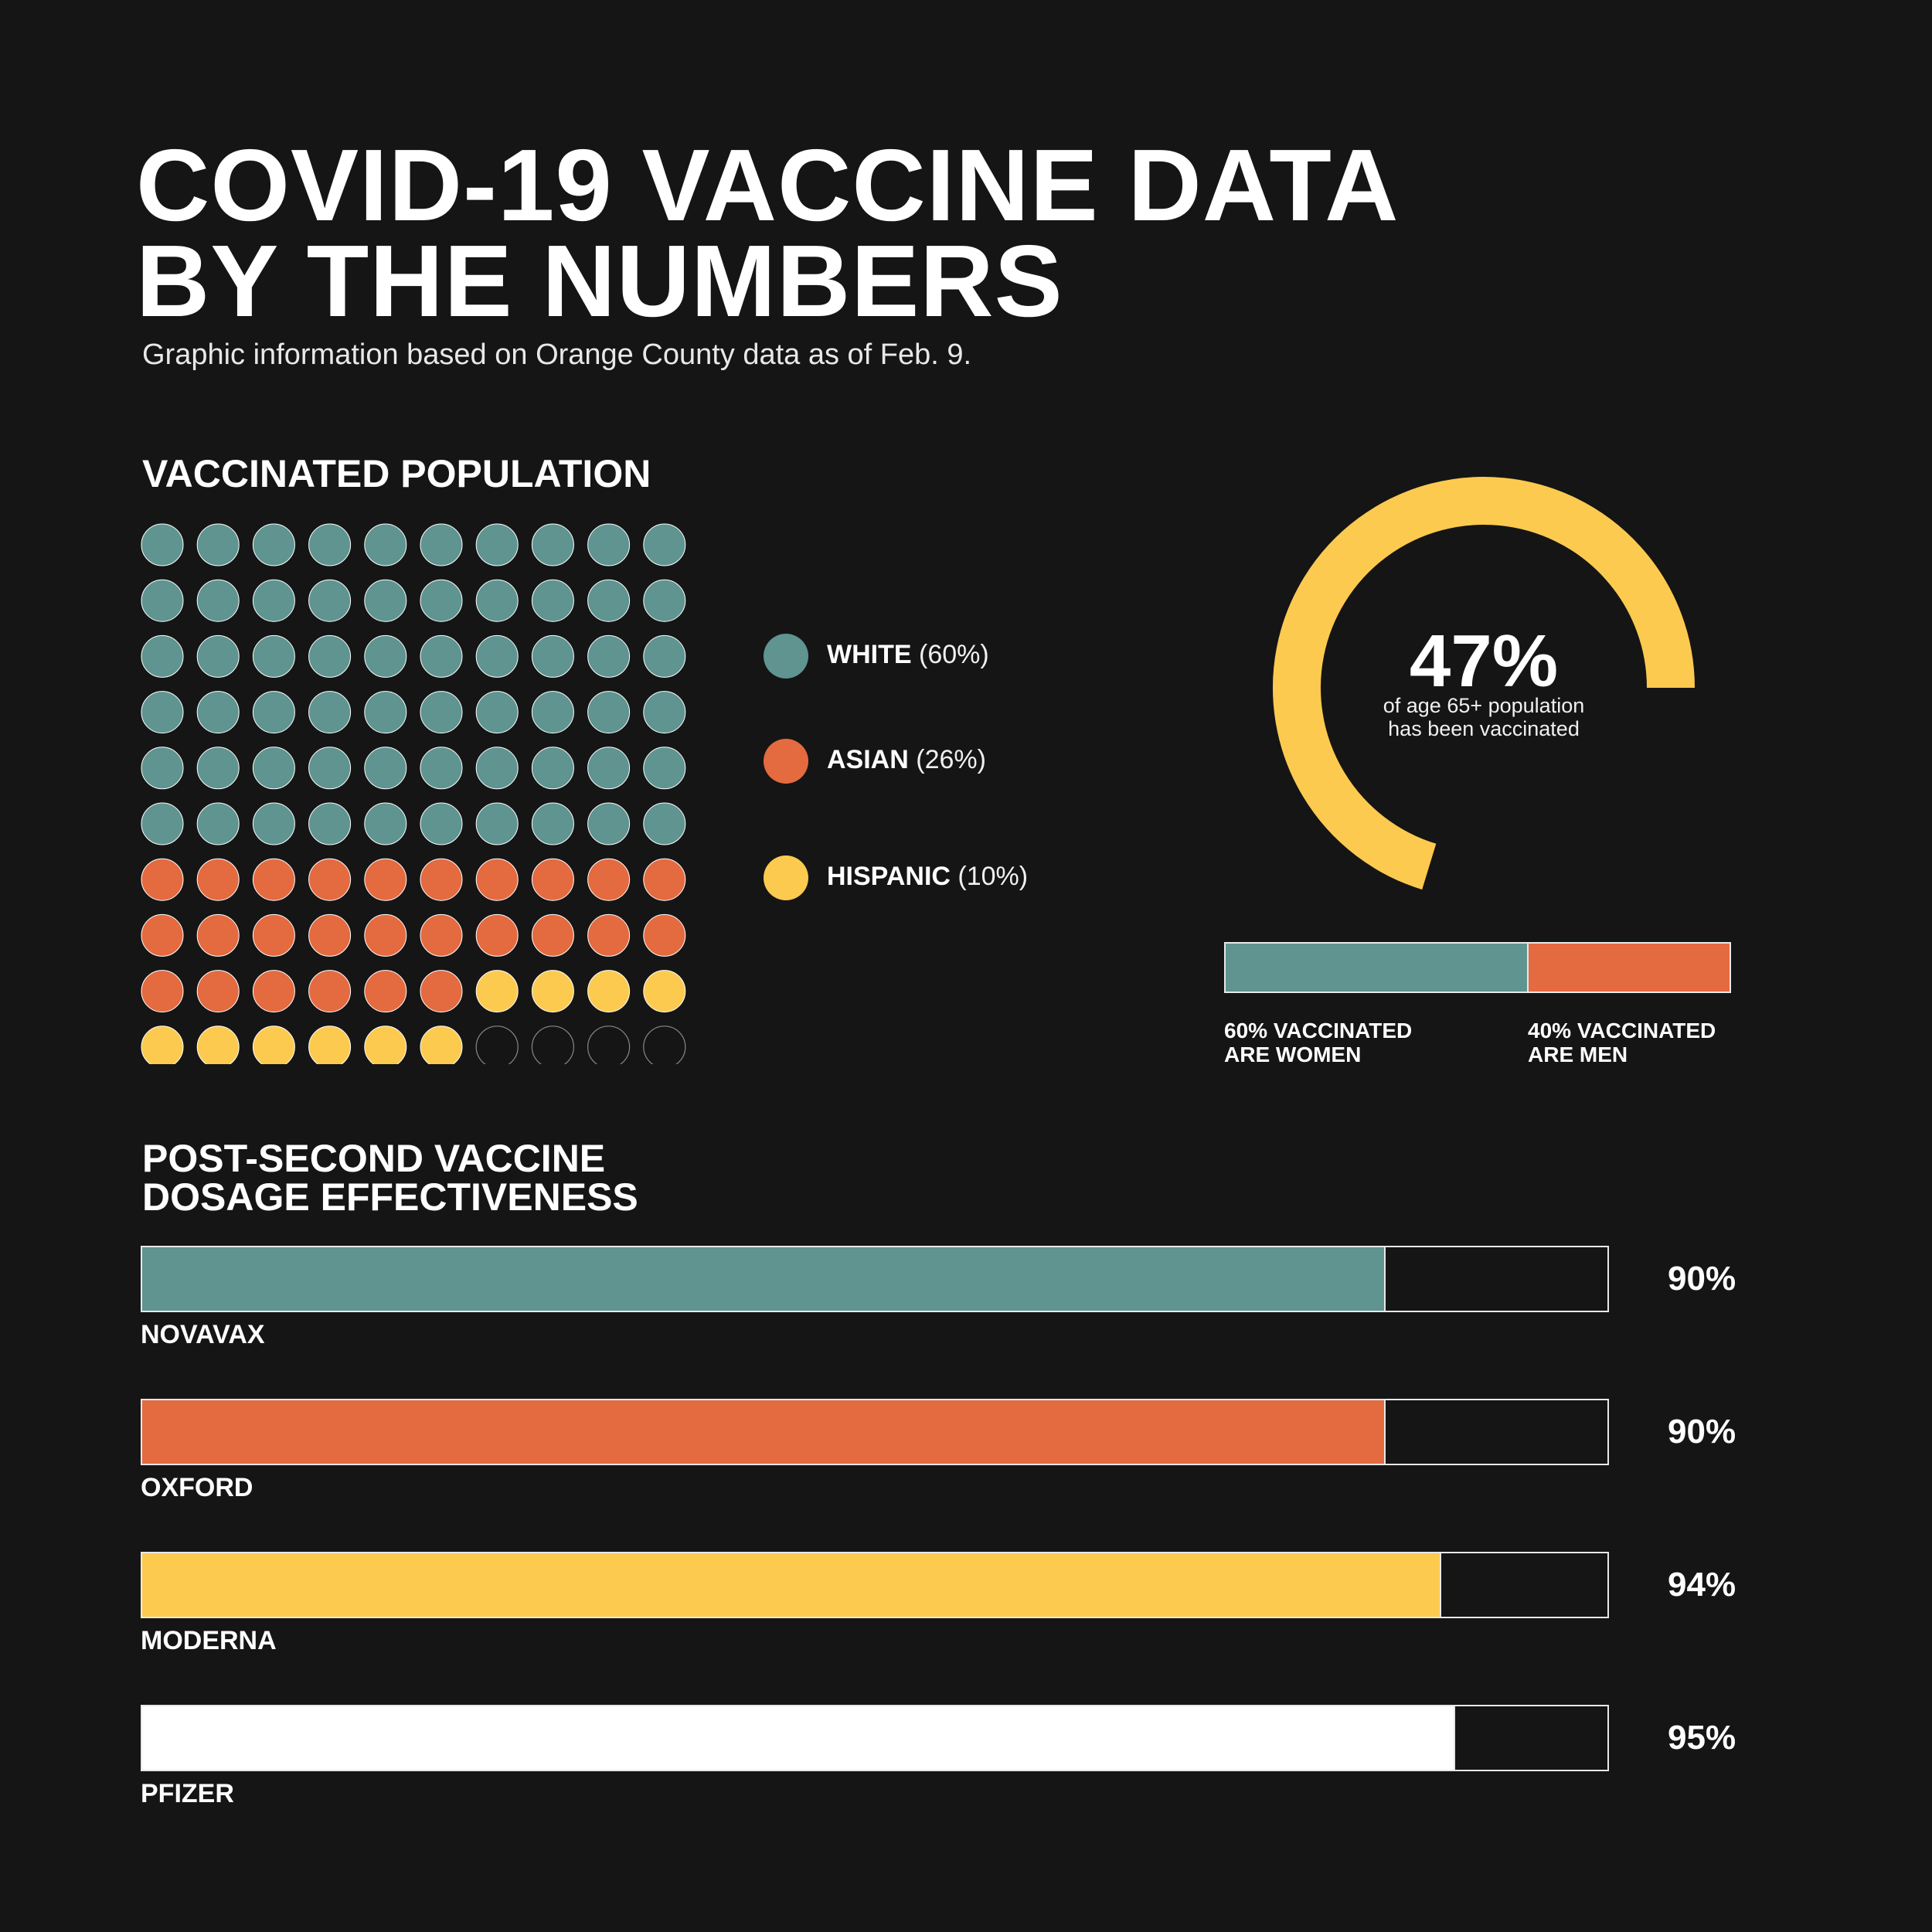  I want to click on bar-track-moderna, so click(875, 1585).